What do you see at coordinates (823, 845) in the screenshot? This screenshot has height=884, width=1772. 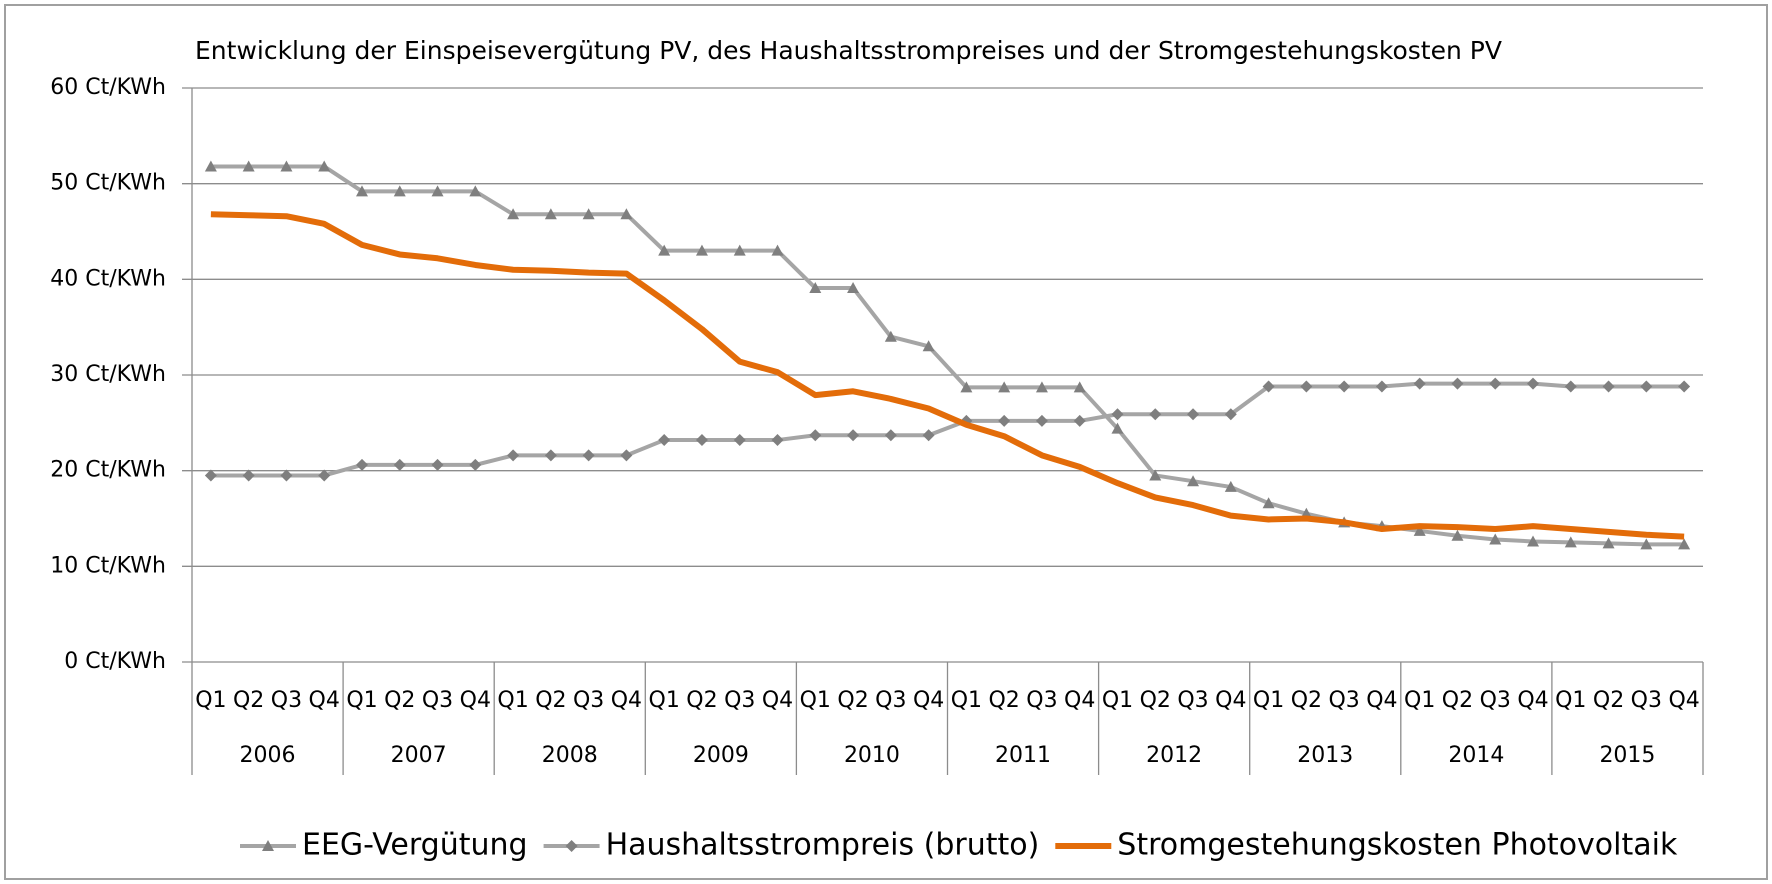 I see `legend-label: Haushaltsstrompreis (brutto)` at bounding box center [823, 845].